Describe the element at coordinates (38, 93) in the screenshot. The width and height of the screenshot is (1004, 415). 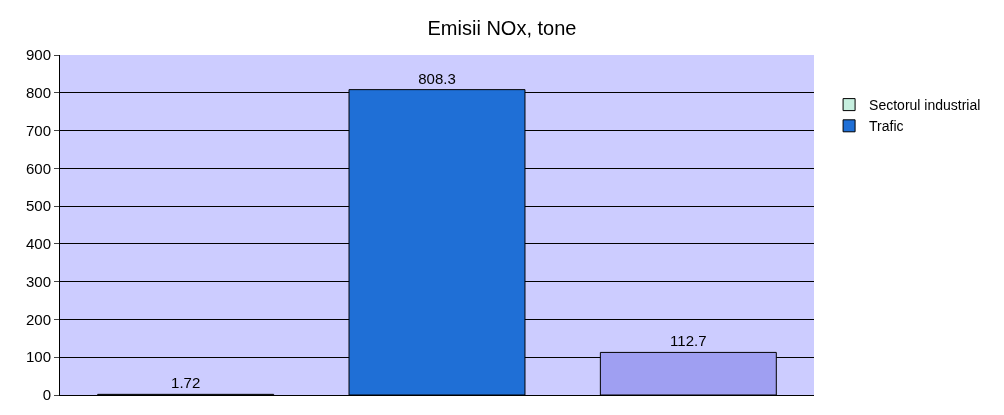
I see `y-tick-label: 800` at that location.